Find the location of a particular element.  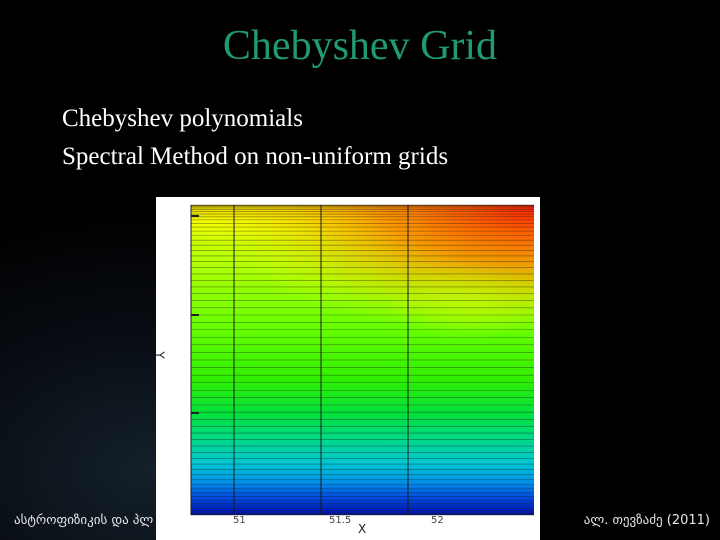

bullet-item: Chebyshev polynomials is located at coordinates (182, 118).